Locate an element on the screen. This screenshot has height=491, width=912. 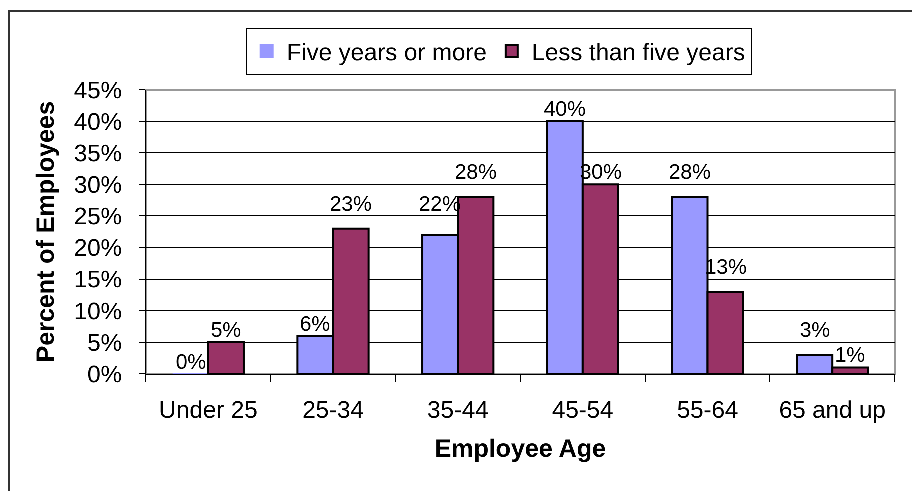
data-label: 5% is located at coordinates (226, 330).